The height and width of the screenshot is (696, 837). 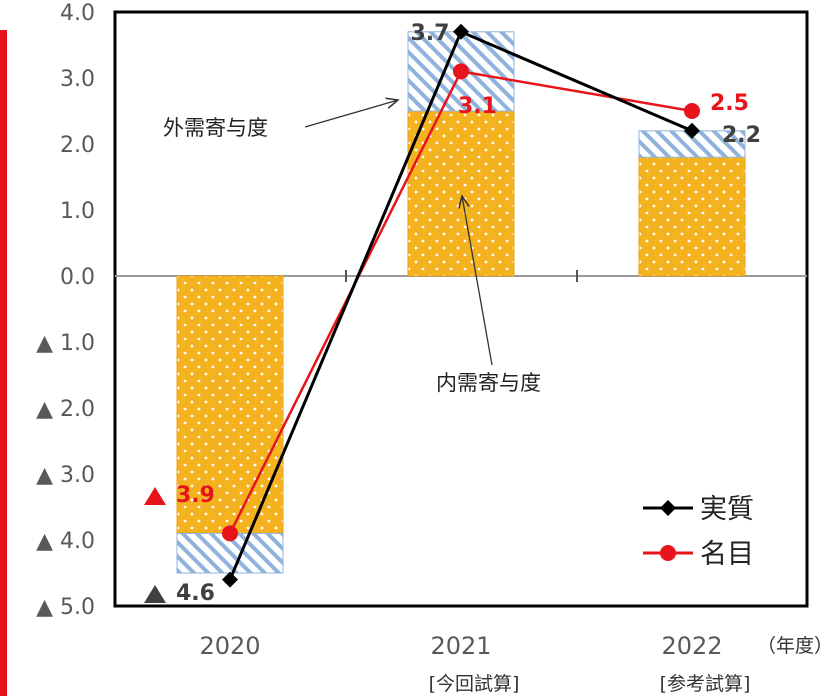 What do you see at coordinates (77, 145) in the screenshot?
I see `y-tick-label: 2.0` at bounding box center [77, 145].